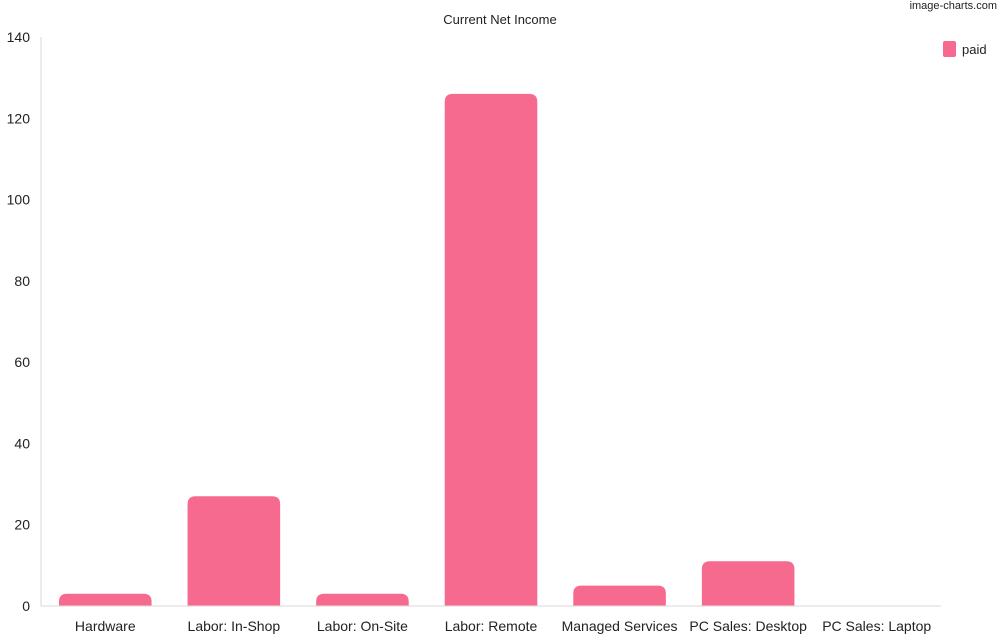 Image resolution: width=999 pixels, height=640 pixels. I want to click on y-tick-label: 60, so click(22, 362).